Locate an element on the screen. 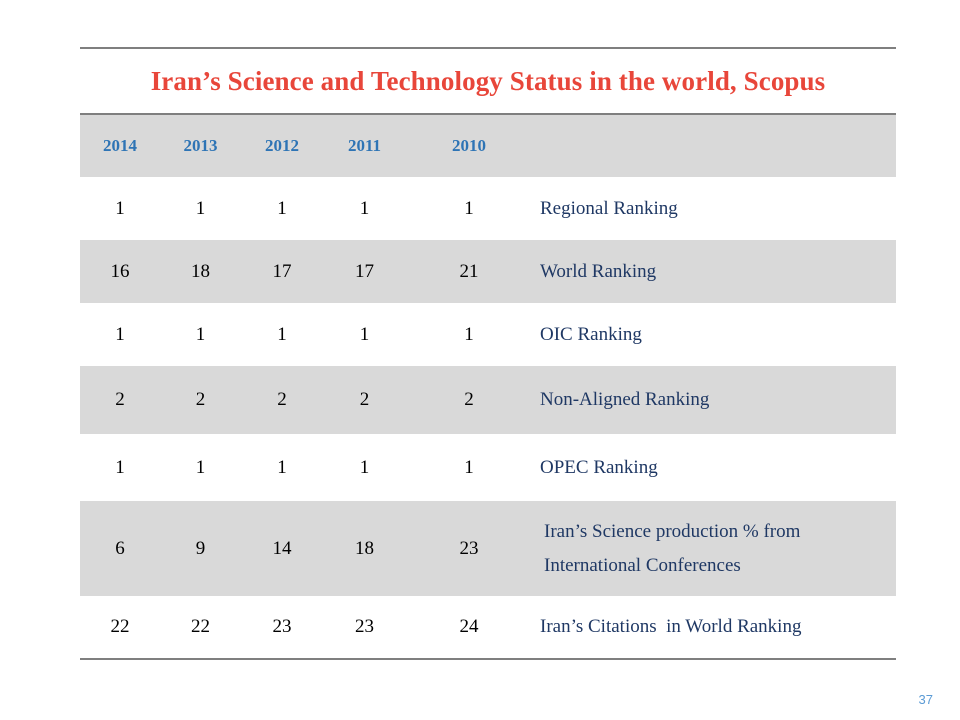 The width and height of the screenshot is (960, 720). row-label: Iran’s Citations in World Ranking is located at coordinates (671, 626).